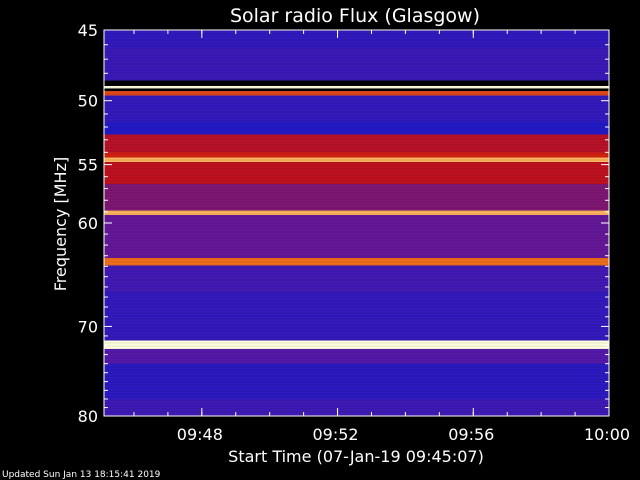 This screenshot has width=640, height=480. What do you see at coordinates (81, 475) in the screenshot?
I see `updated-timestamp: Updated Sun Jan 13 18:15:41 2019` at bounding box center [81, 475].